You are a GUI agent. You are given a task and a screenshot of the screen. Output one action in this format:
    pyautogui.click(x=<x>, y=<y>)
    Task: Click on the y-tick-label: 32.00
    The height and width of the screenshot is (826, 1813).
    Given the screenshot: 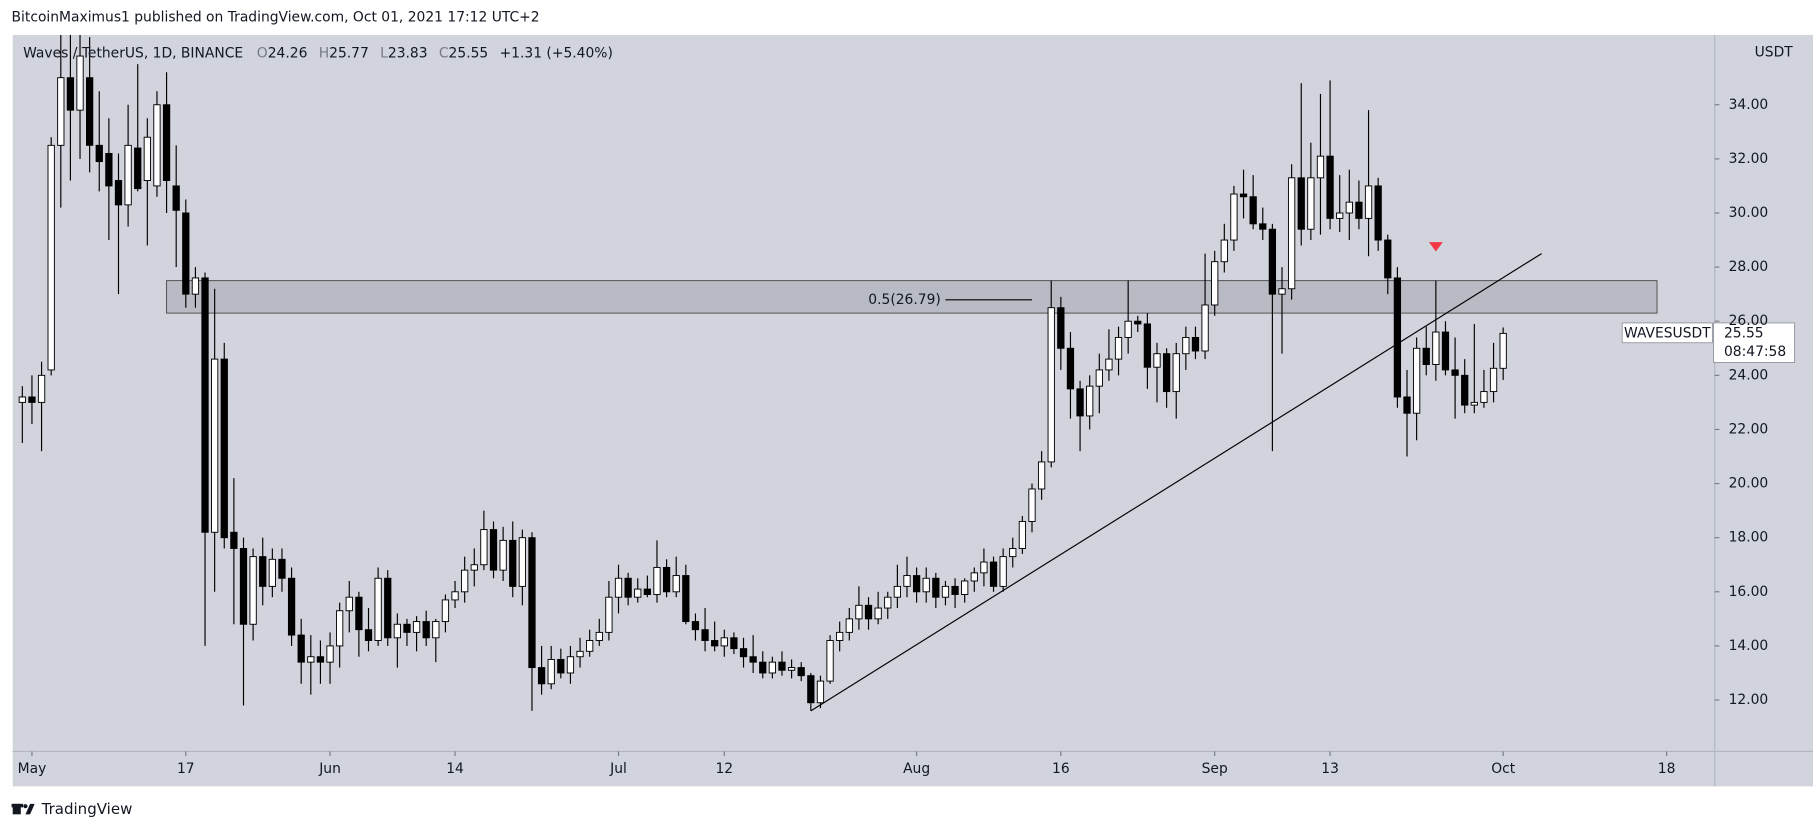 What is the action you would take?
    pyautogui.click(x=1749, y=159)
    